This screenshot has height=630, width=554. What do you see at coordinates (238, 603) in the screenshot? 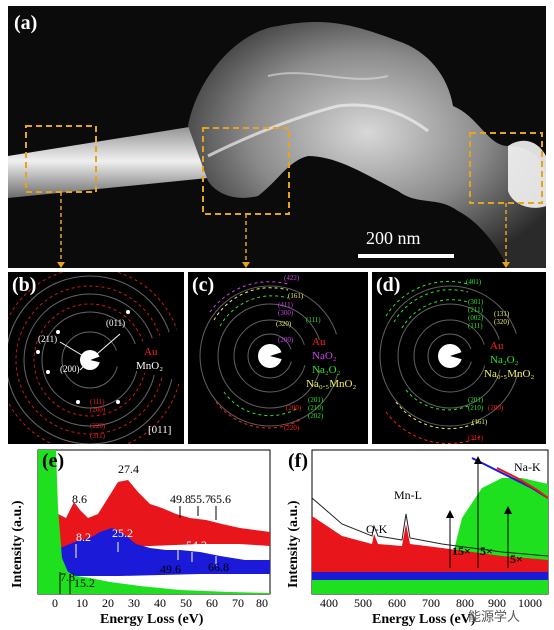
I see `x-tick-e-7: 70` at bounding box center [238, 603].